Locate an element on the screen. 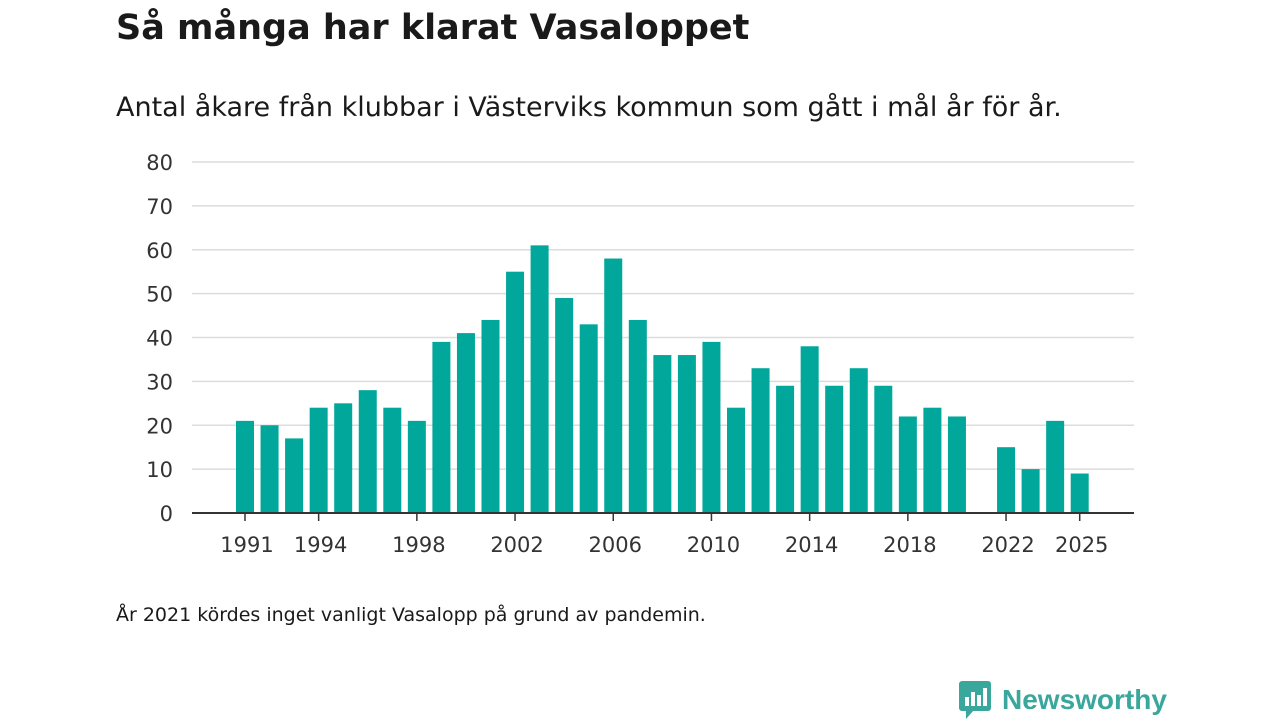 The height and width of the screenshot is (720, 1280). bar-2006 is located at coordinates (613, 385).